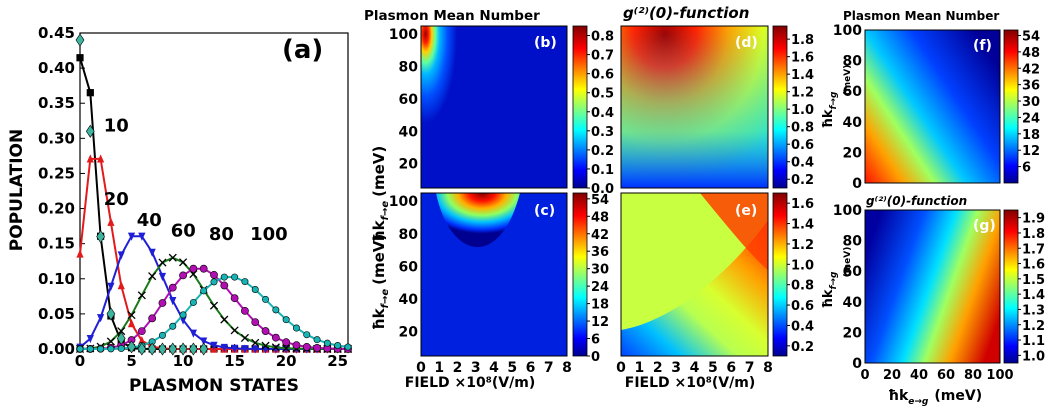 Image resolution: width=1047 pixels, height=409 pixels. Describe the element at coordinates (409, 68) in the screenshot. I see `y-tick-label: 80` at that location.